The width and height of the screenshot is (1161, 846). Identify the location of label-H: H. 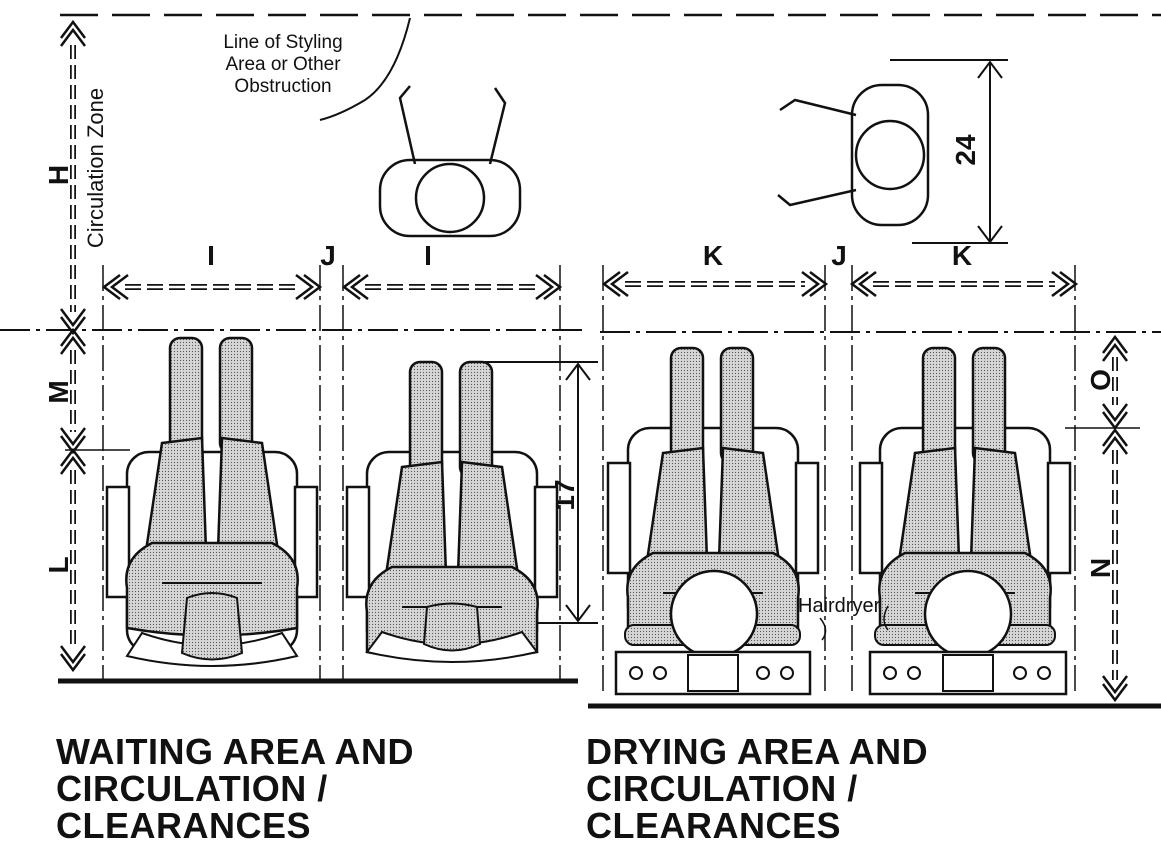
(58, 175).